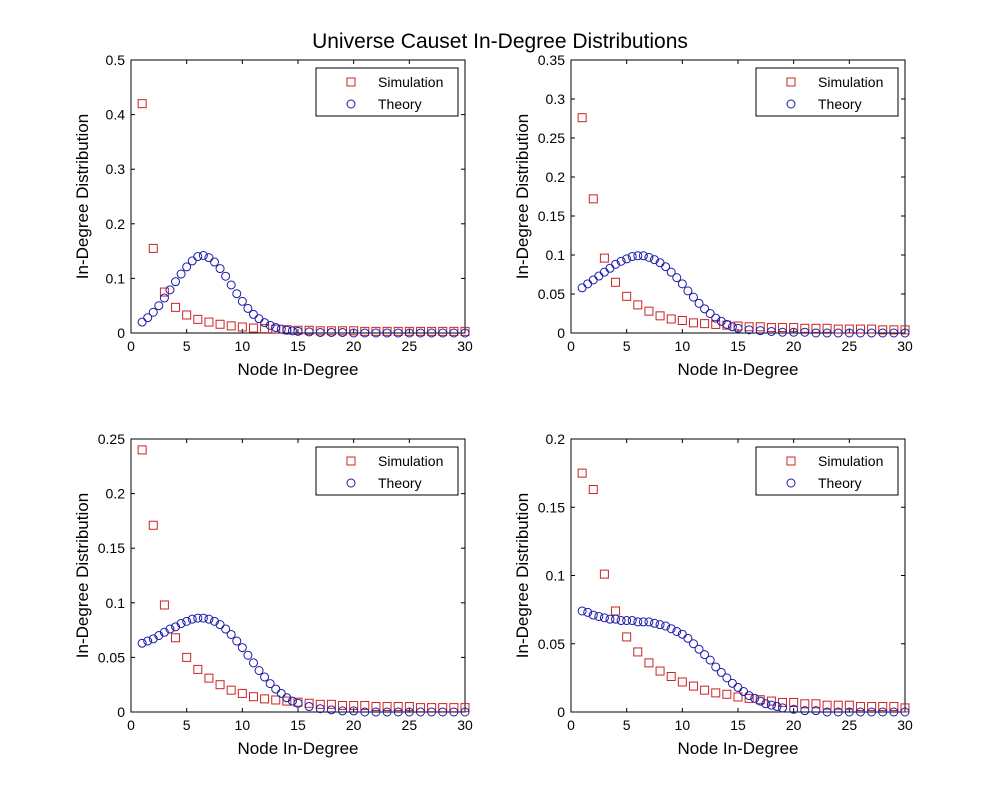 This screenshot has width=1000, height=800. I want to click on legend-circle-marker, so click(351, 104).